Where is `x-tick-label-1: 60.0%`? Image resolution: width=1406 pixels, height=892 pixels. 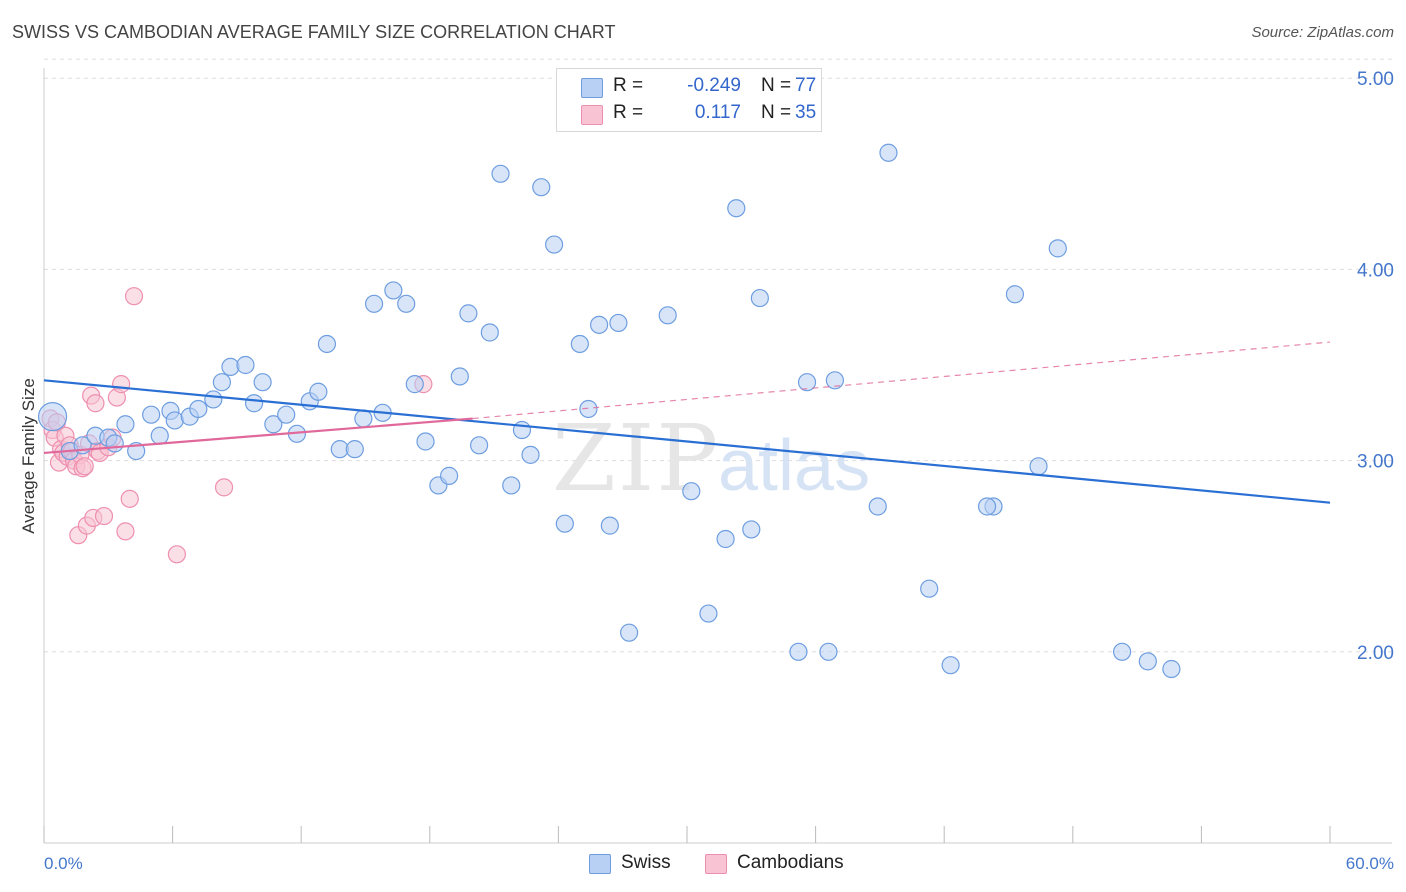 x-tick-label-1: 60.0% is located at coordinates (1370, 863).